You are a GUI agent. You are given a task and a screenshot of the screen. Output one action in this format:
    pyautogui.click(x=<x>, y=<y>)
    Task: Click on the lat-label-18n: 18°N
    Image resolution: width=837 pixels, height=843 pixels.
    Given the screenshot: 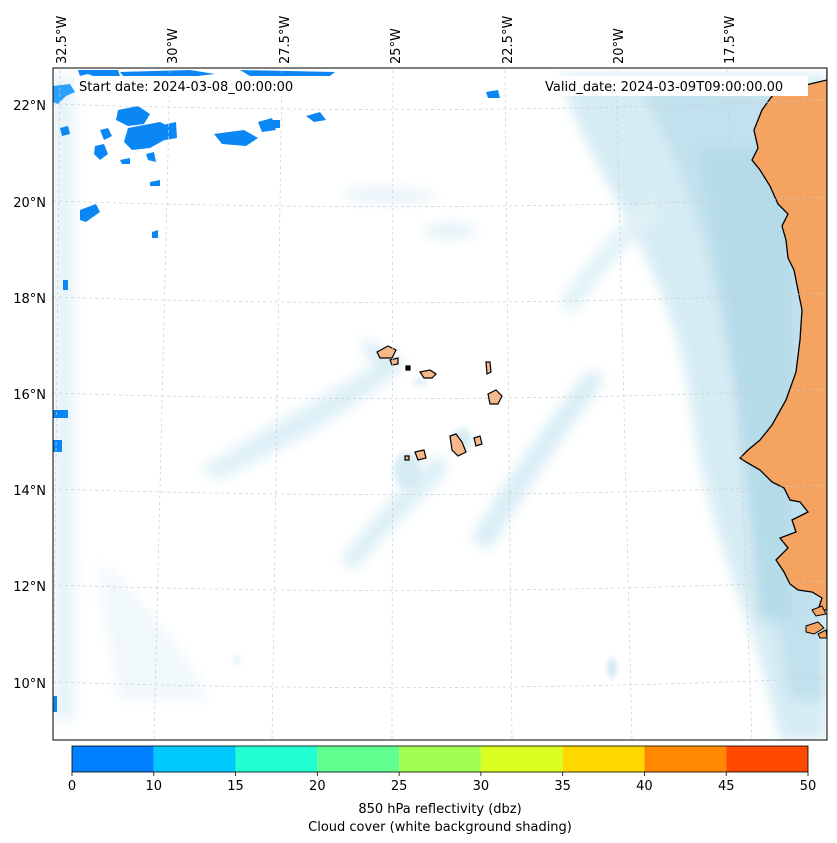 What is the action you would take?
    pyautogui.click(x=29, y=299)
    